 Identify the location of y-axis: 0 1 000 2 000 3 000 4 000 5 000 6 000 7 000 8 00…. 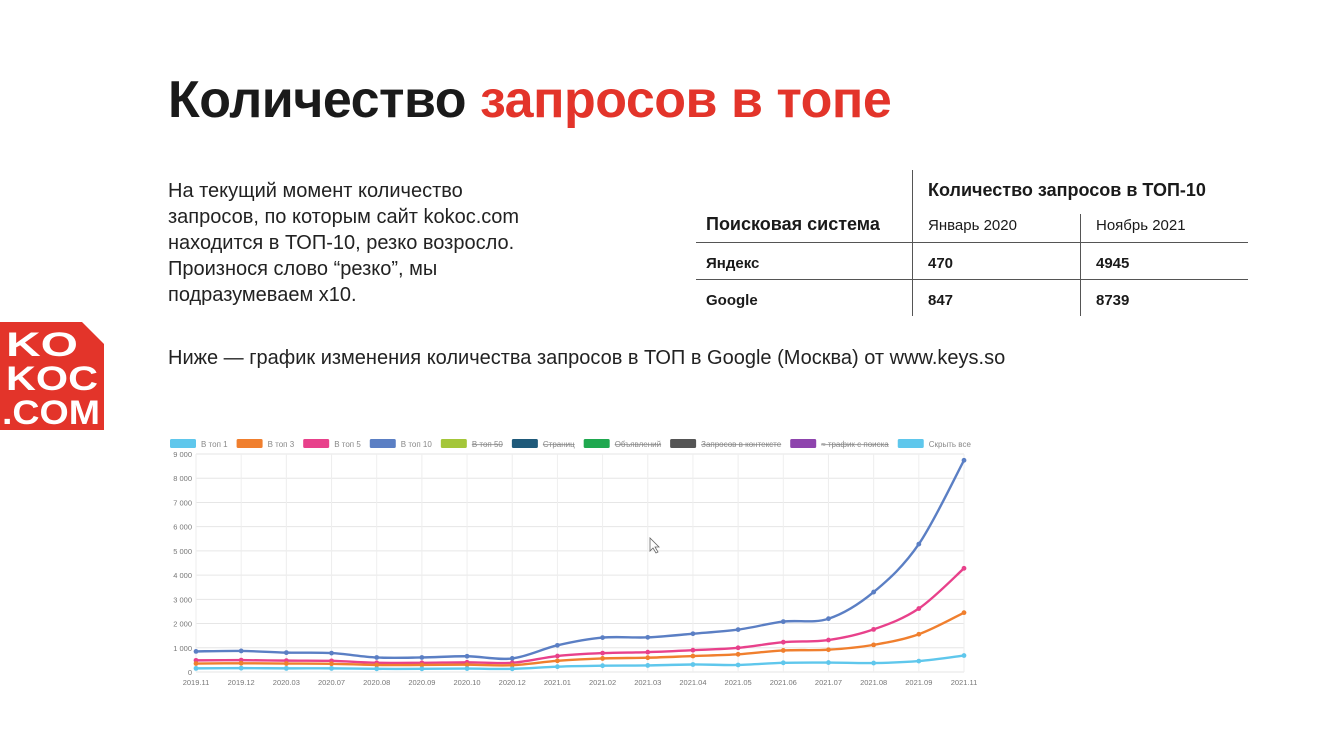
(182, 563).